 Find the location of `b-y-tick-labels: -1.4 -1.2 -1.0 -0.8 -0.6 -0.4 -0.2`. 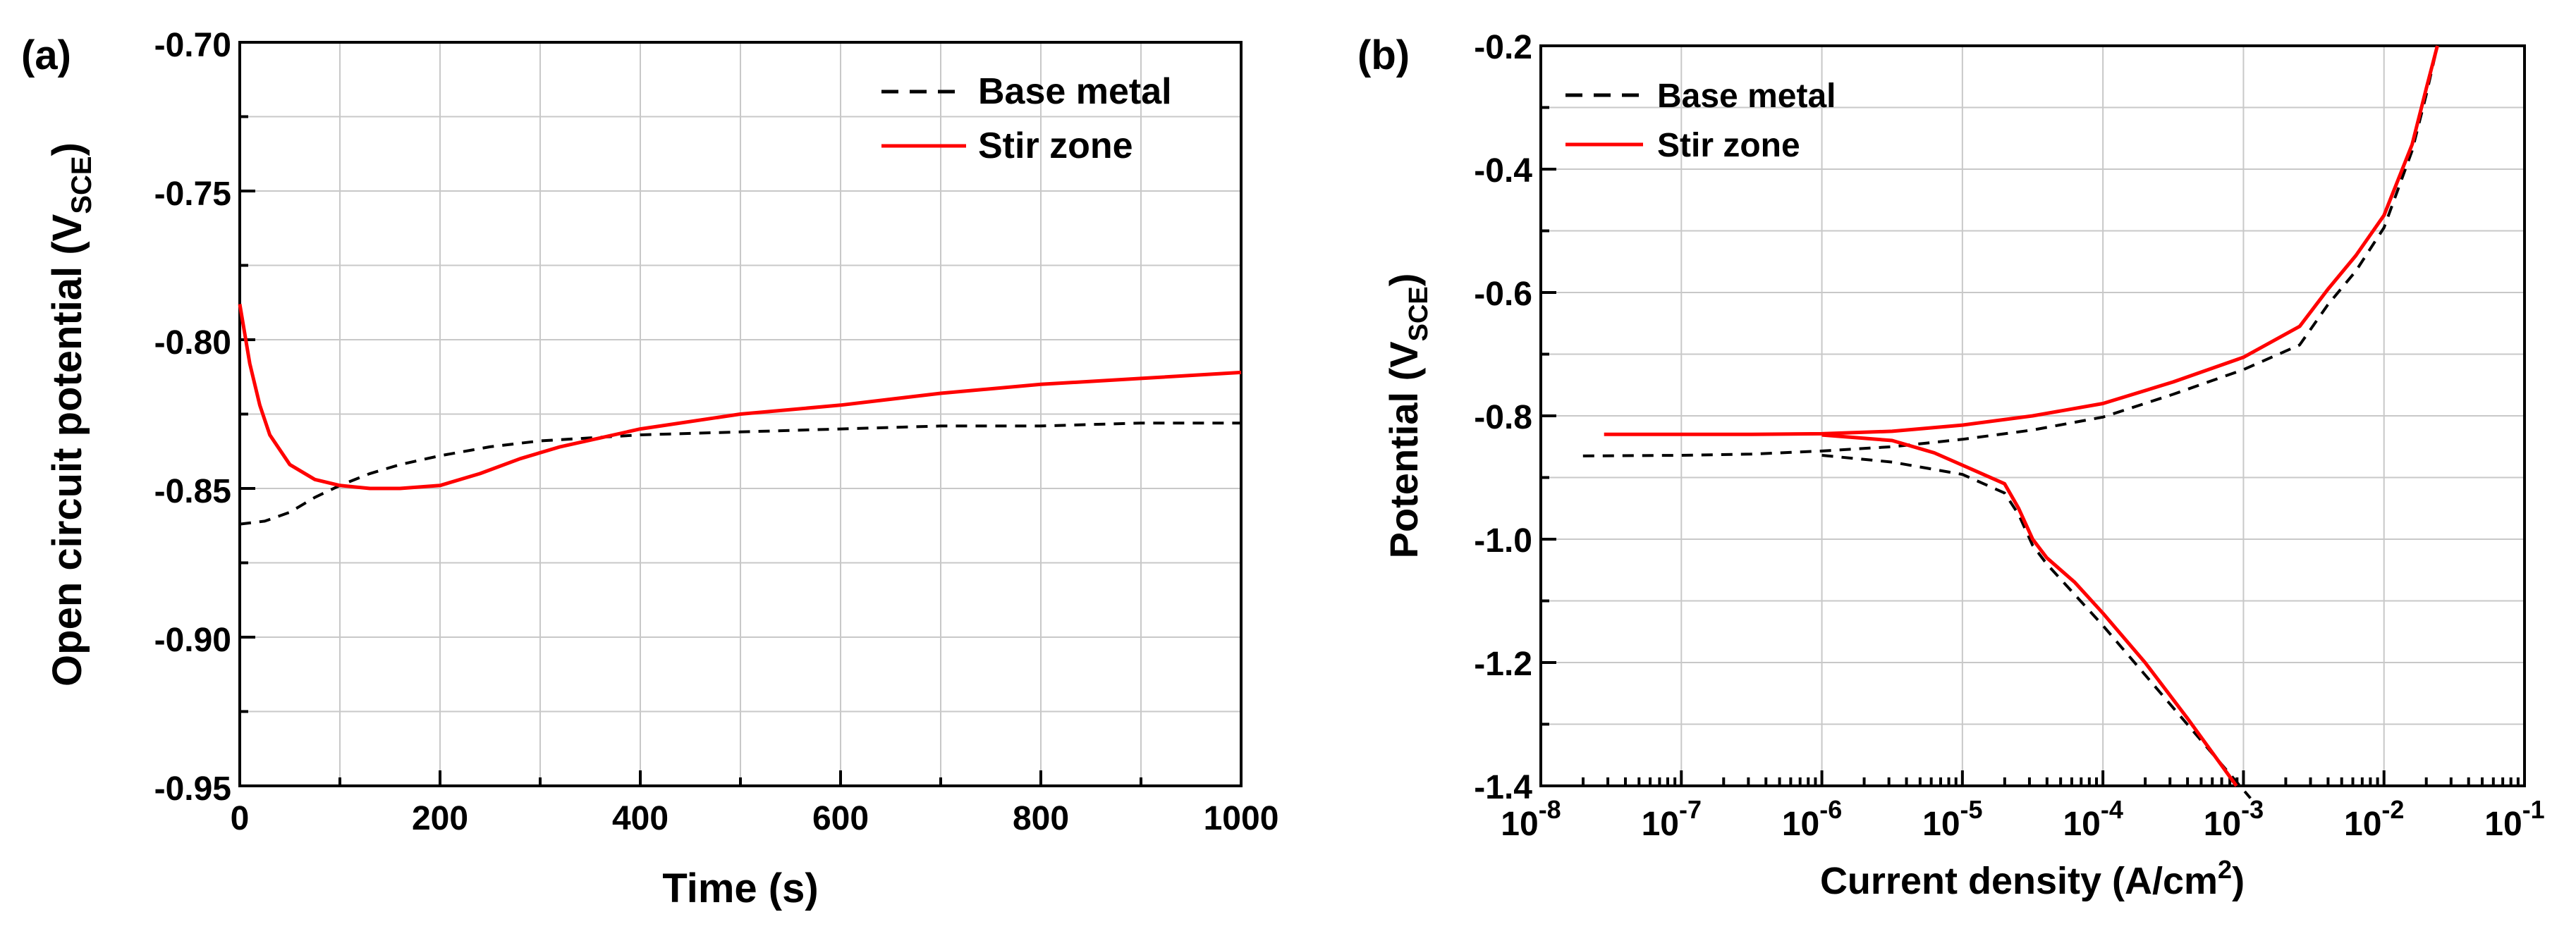

b-y-tick-labels: -1.4 -1.2 -1.0 -0.8 -0.6 -0.4 -0.2 is located at coordinates (1503, 417).